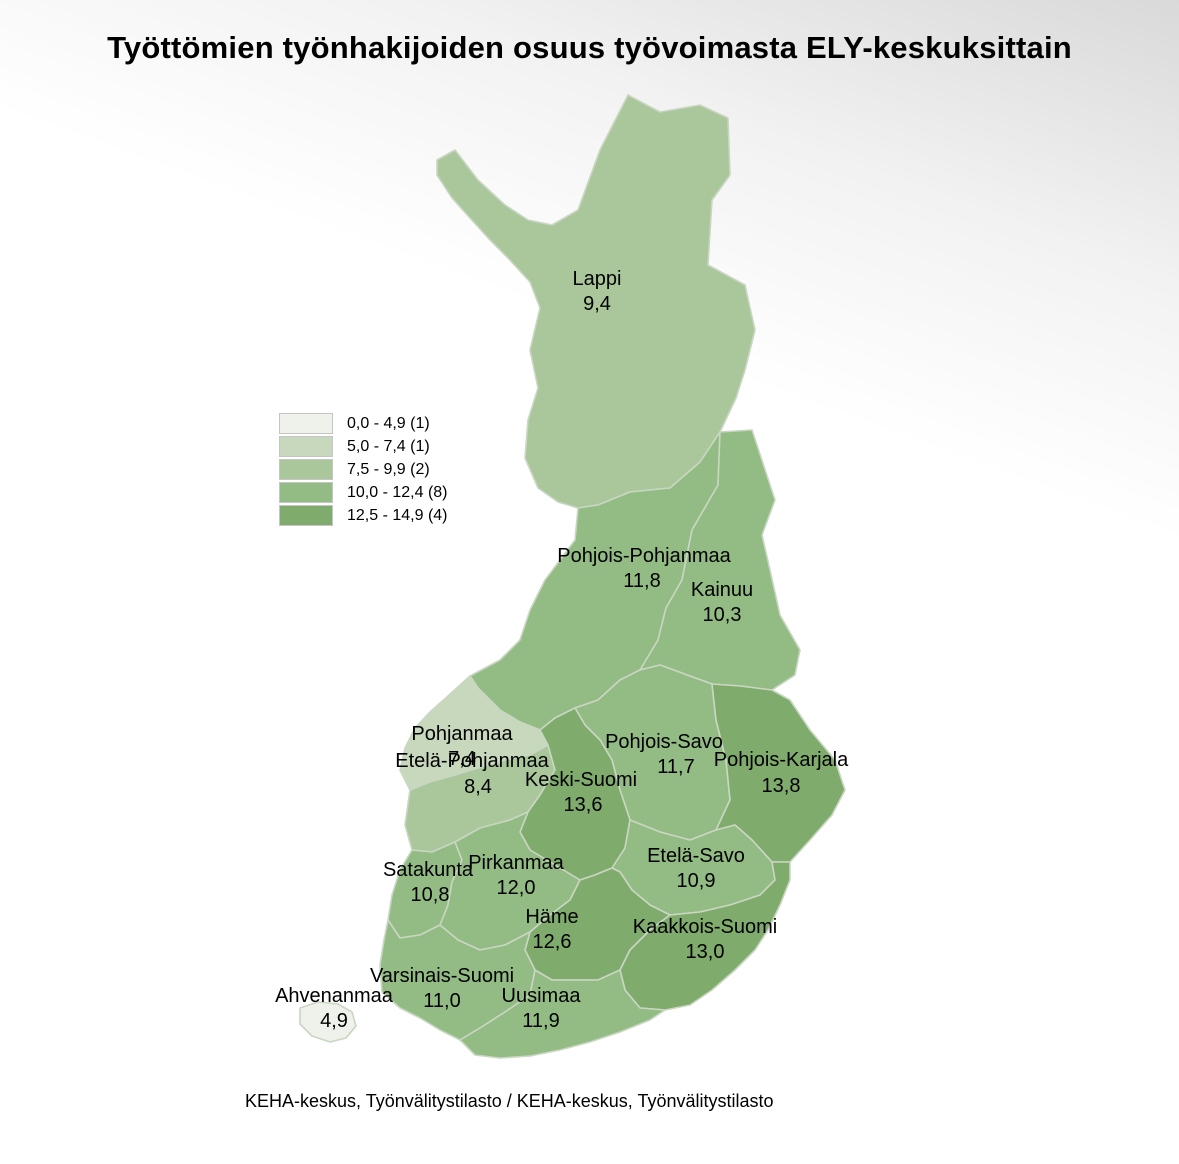 The height and width of the screenshot is (1164, 1179). I want to click on legend-label-5: 12,5 - 14,9 (4), so click(397, 515).